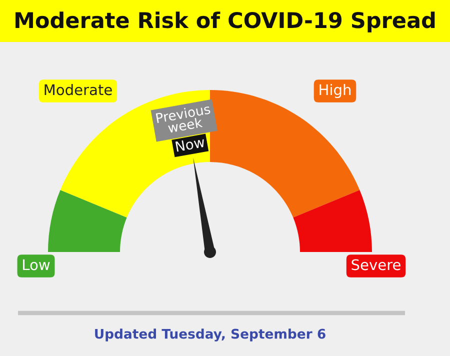 Image resolution: width=450 pixels, height=356 pixels. What do you see at coordinates (183, 119) in the screenshot?
I see `text: Previous week` at bounding box center [183, 119].